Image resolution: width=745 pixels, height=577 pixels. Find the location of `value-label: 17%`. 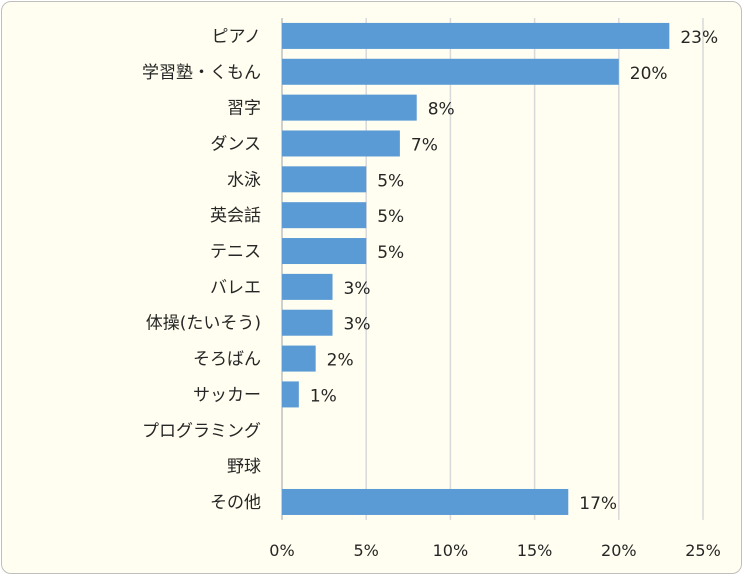

value-label: 17% is located at coordinates (598, 504).